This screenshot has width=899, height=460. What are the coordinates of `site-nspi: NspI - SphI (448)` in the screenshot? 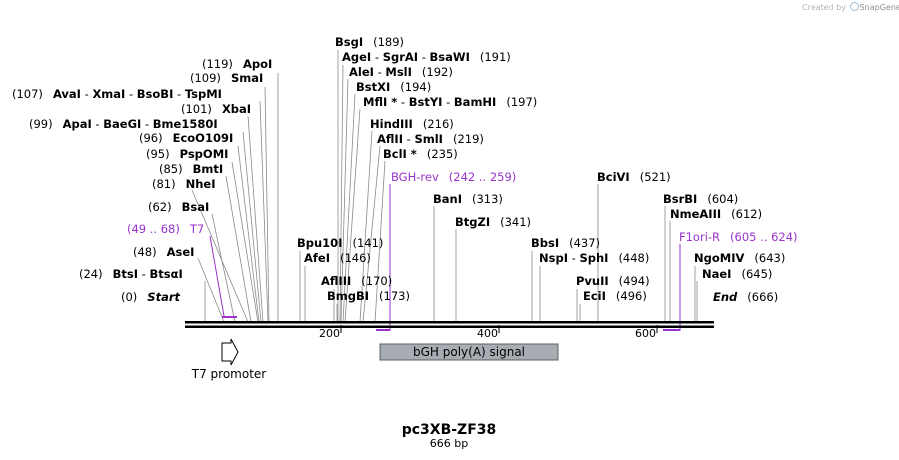 It's located at (594, 258).